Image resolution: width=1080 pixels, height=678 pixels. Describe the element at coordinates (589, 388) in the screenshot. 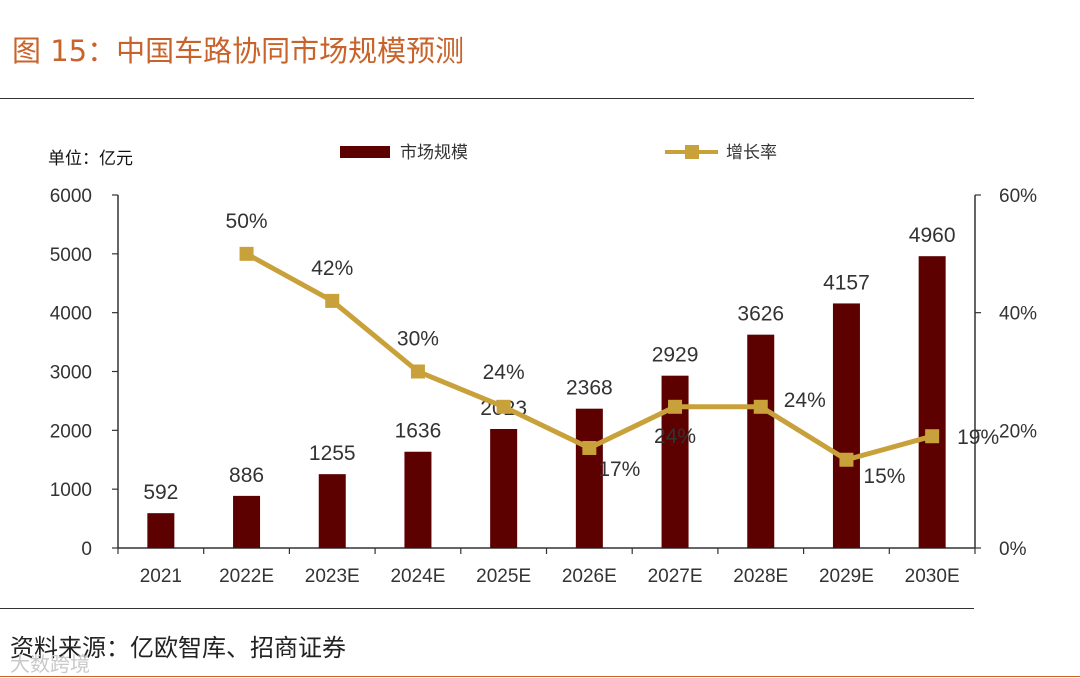

I see `bar-value-label: 2368` at that location.